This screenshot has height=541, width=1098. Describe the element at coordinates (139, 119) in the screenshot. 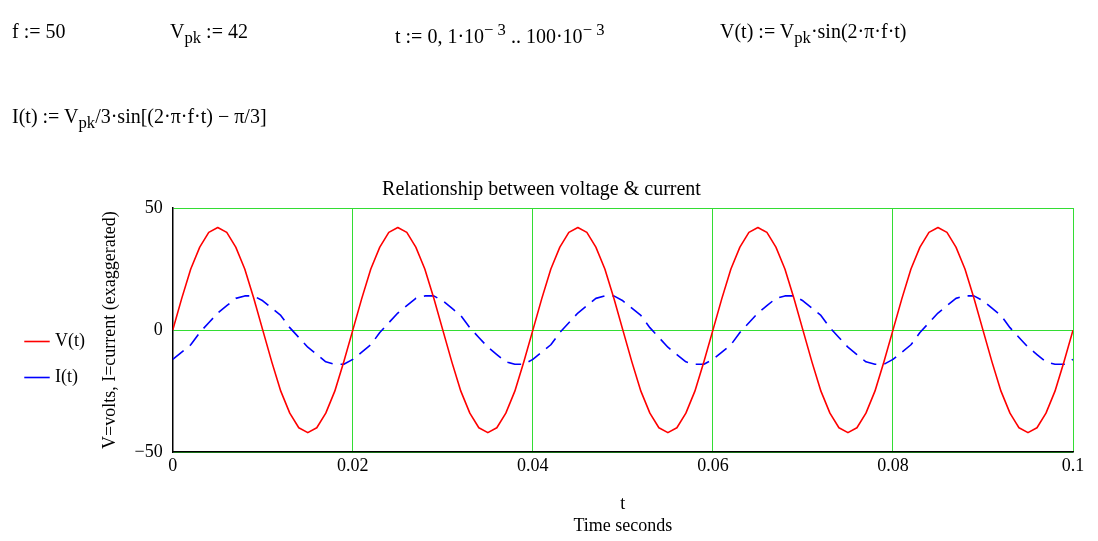

I see `text: I(t) := V$_{pk}$/3·sin[(2·π·f·t) − π/3]` at that location.